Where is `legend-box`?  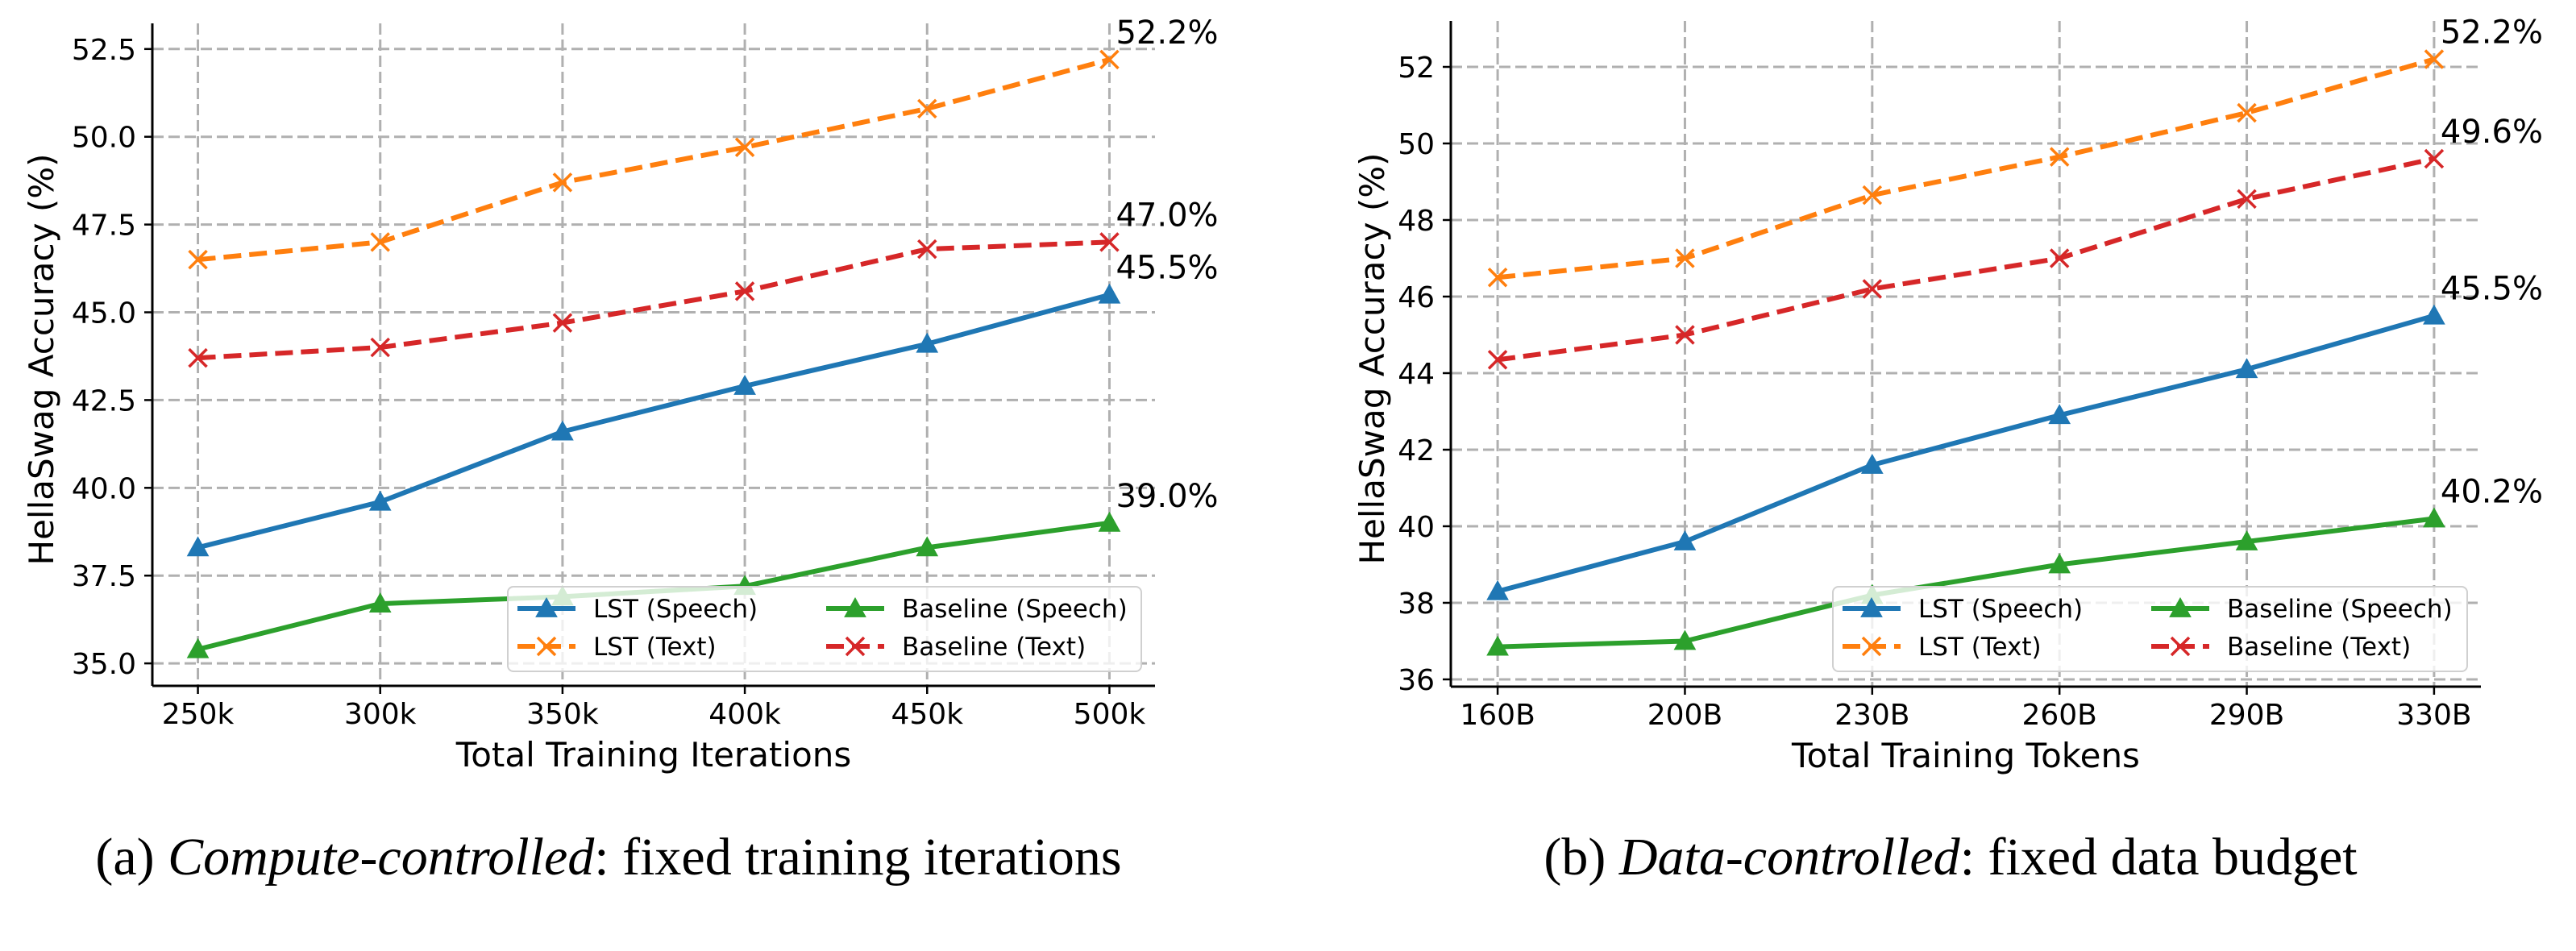
legend-box is located at coordinates (2150, 629).